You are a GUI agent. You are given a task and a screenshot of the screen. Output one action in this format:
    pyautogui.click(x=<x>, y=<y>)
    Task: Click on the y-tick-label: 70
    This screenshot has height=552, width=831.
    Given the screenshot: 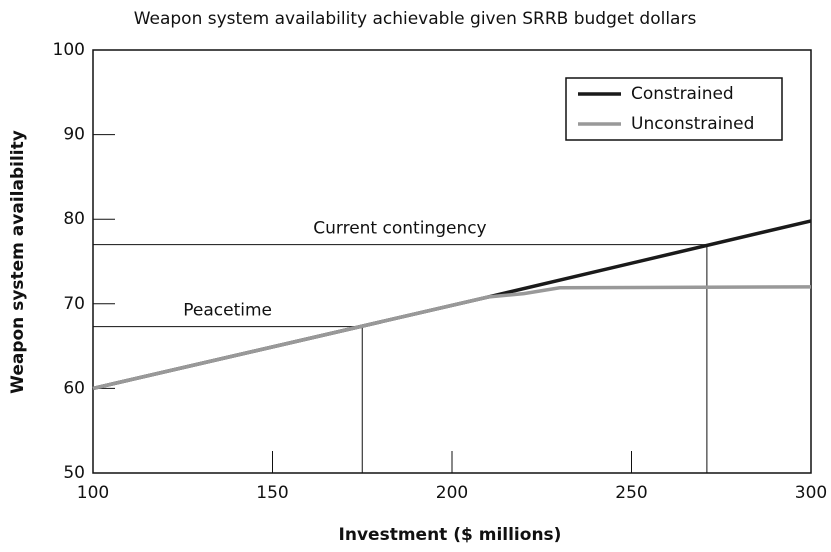 What is the action you would take?
    pyautogui.click(x=74, y=304)
    